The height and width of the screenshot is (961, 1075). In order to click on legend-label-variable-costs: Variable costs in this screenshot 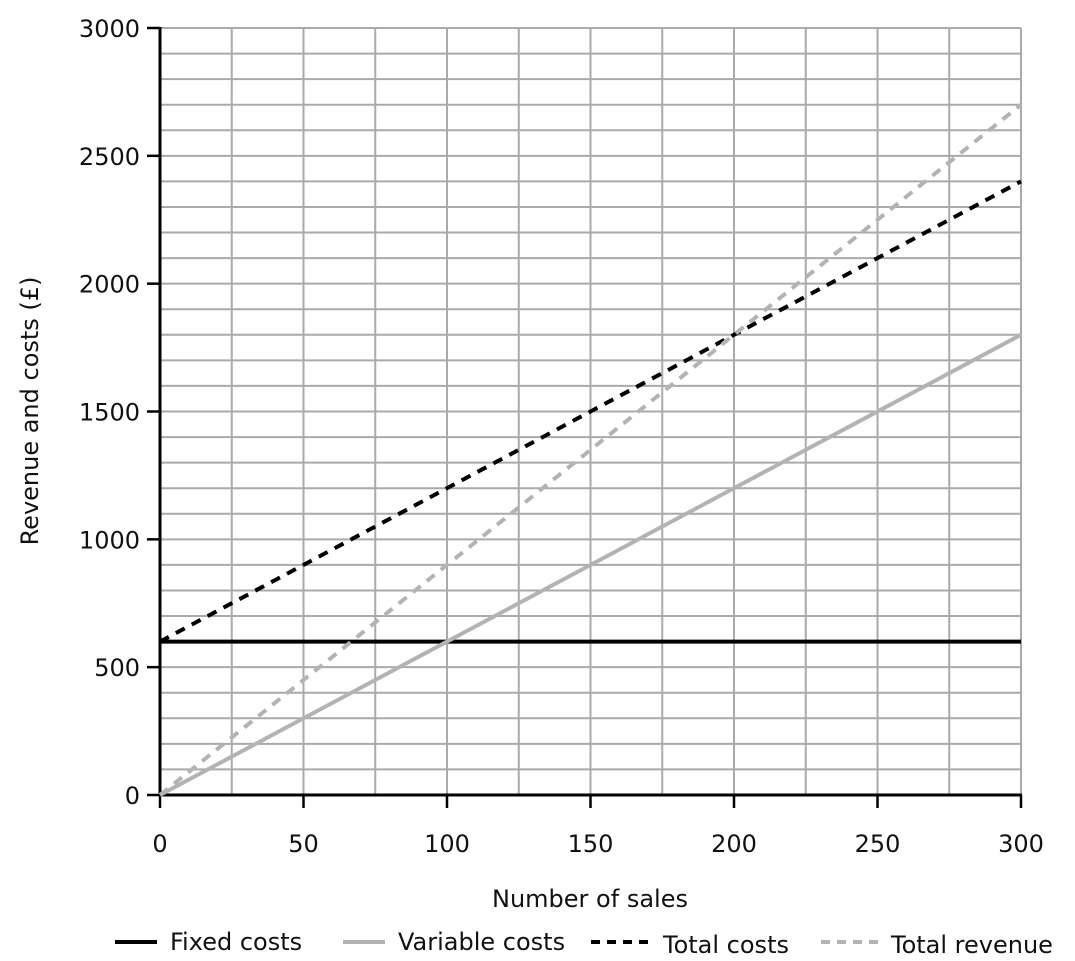, I will do `click(481, 942)`.